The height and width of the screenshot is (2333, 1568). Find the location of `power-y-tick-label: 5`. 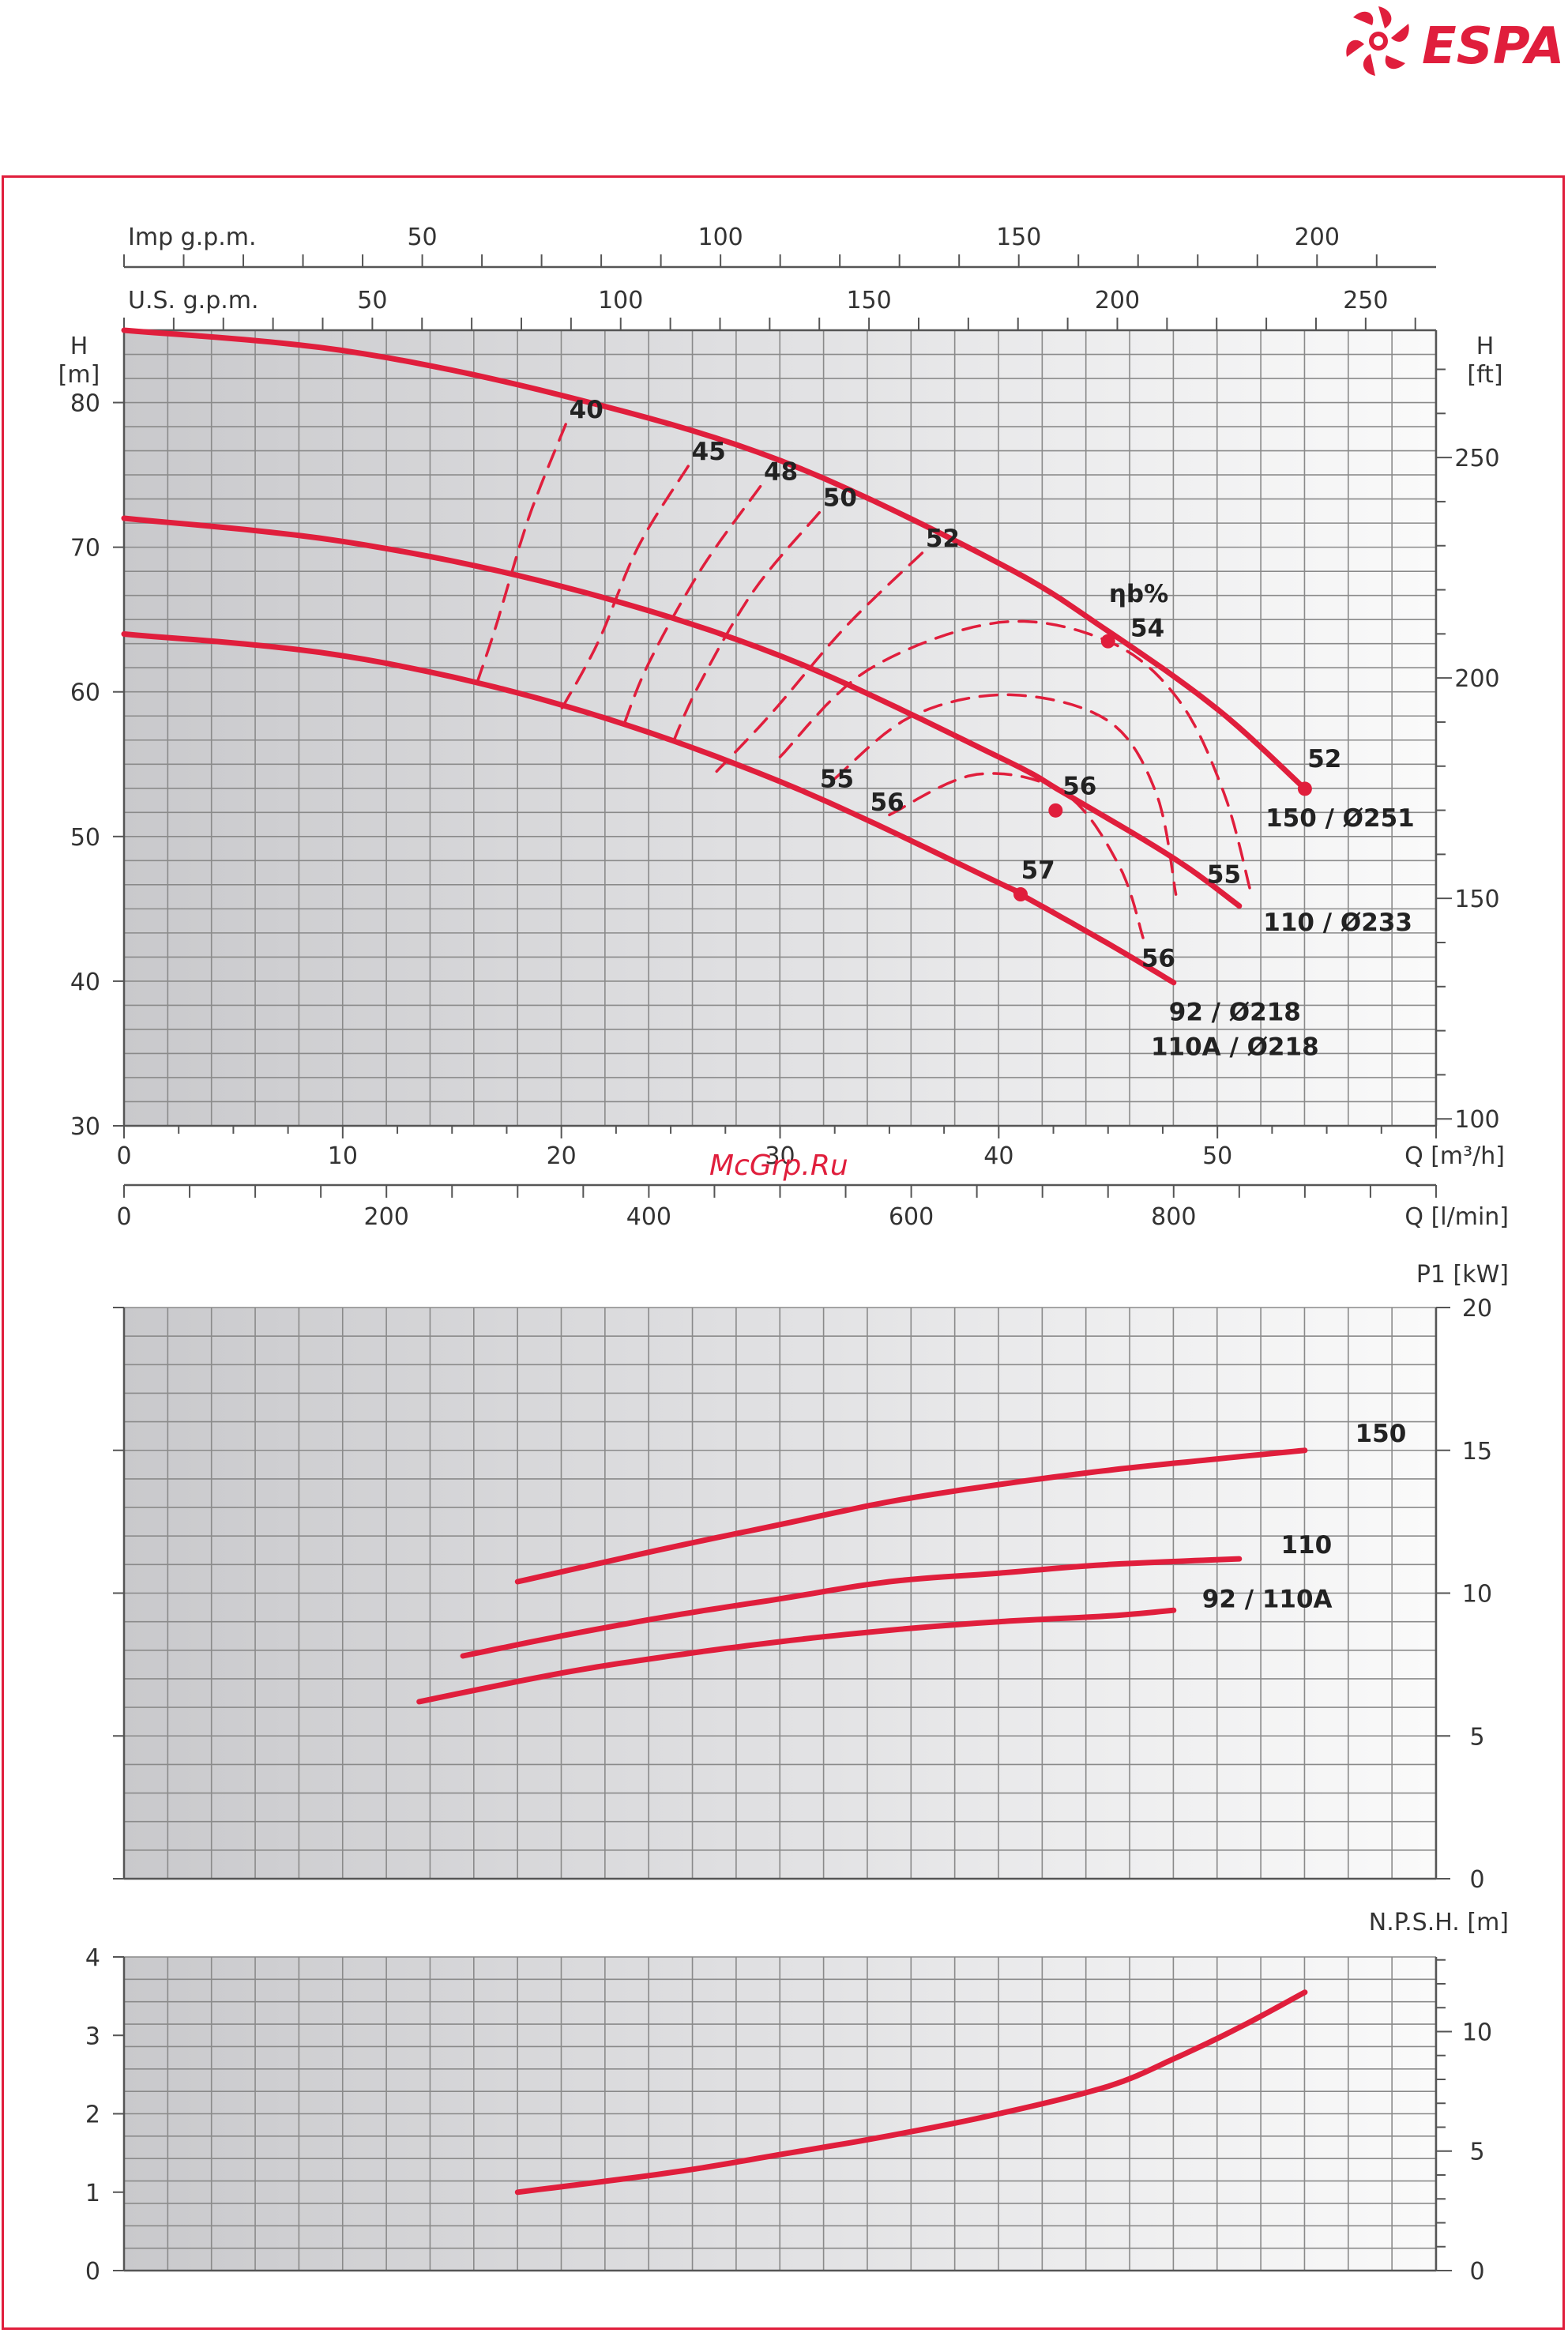

power-y-tick-label: 5 is located at coordinates (1476, 1737).